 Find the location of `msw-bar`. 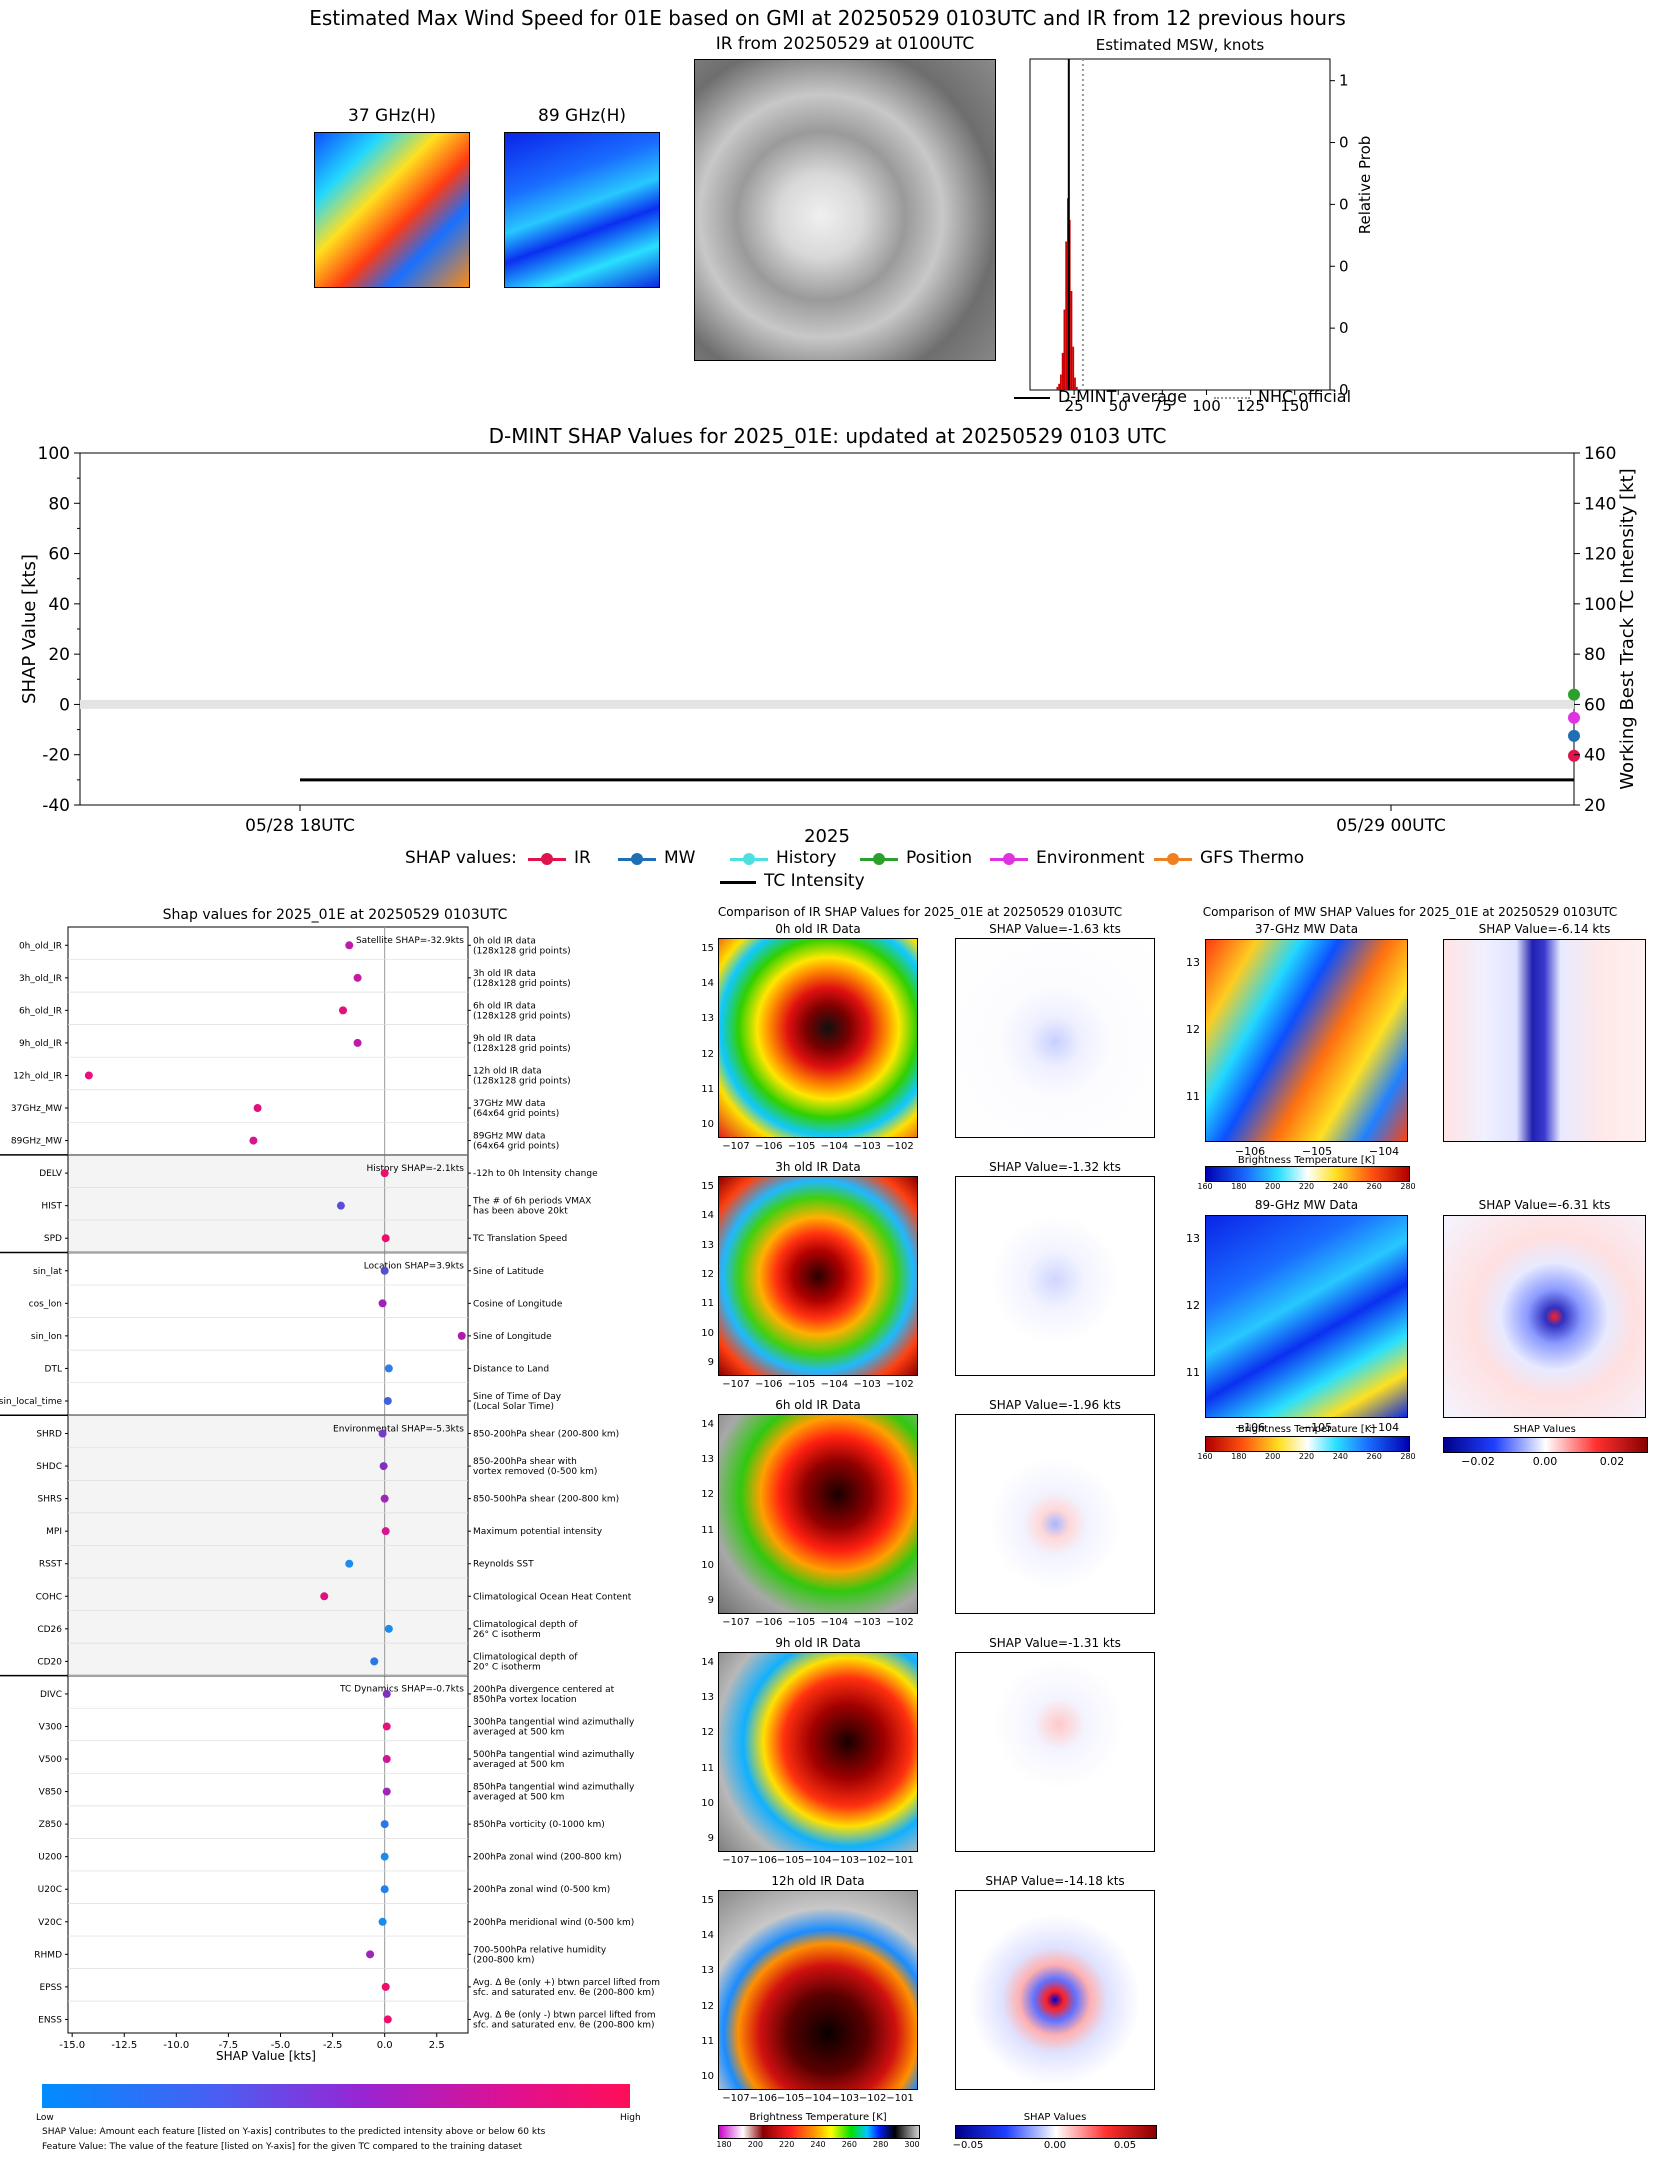

msw-bar is located at coordinates (1071, 340).